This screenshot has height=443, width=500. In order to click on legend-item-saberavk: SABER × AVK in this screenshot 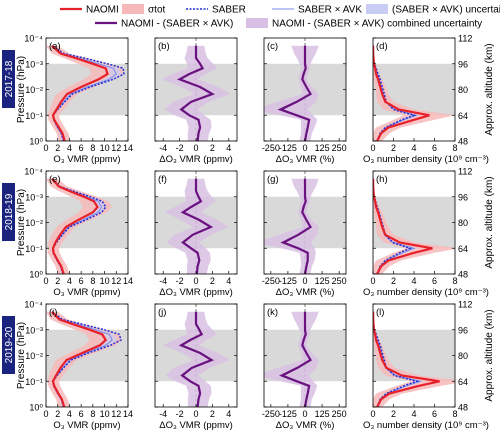, I will do `click(317, 10)`.